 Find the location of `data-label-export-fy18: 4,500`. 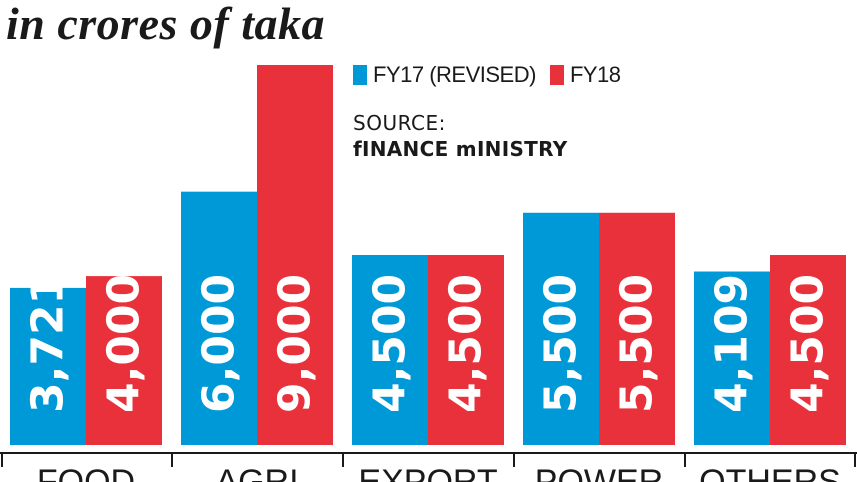

data-label-export-fy18: 4,500 is located at coordinates (466, 343).